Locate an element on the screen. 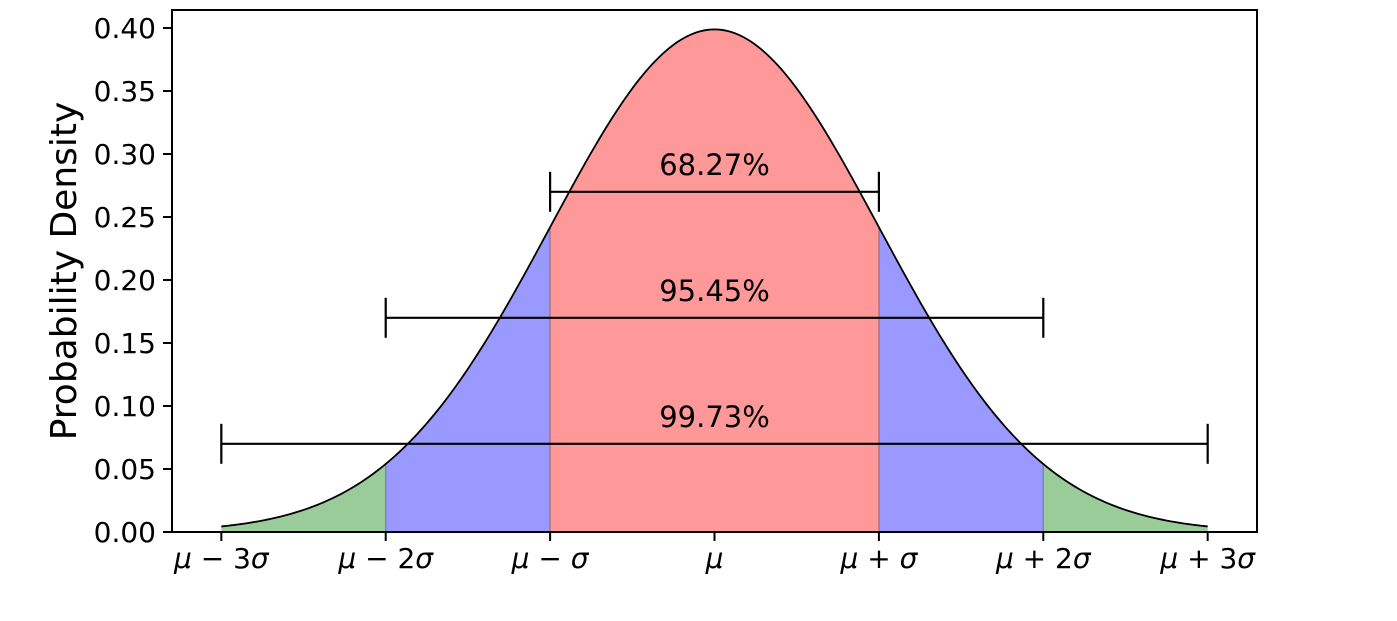  x-tick-label: μ − 3σ is located at coordinates (221, 558).